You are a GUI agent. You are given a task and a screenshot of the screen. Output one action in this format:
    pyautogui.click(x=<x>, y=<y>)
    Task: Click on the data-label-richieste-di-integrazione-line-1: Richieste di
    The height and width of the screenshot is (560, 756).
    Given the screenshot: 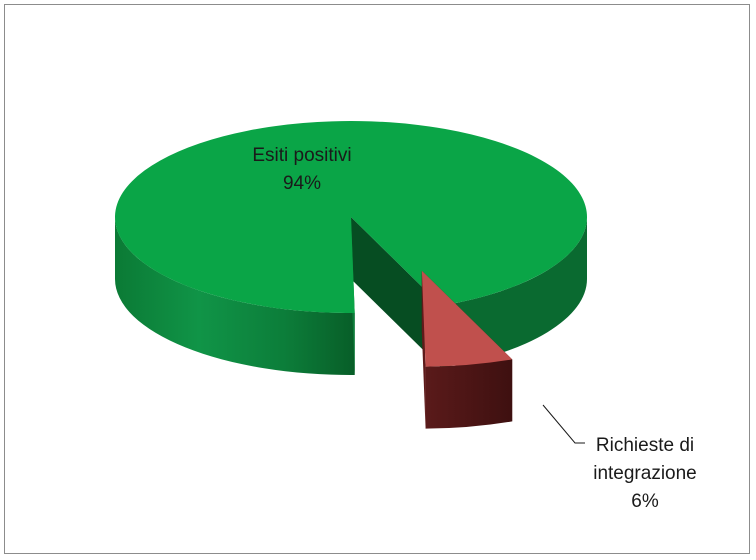 What is the action you would take?
    pyautogui.click(x=645, y=445)
    